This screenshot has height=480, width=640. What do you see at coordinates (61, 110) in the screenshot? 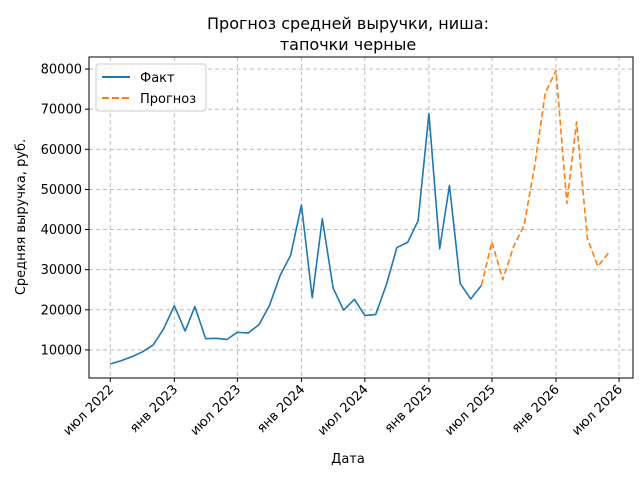
I see `y-tick-label: 70000` at bounding box center [61, 110].